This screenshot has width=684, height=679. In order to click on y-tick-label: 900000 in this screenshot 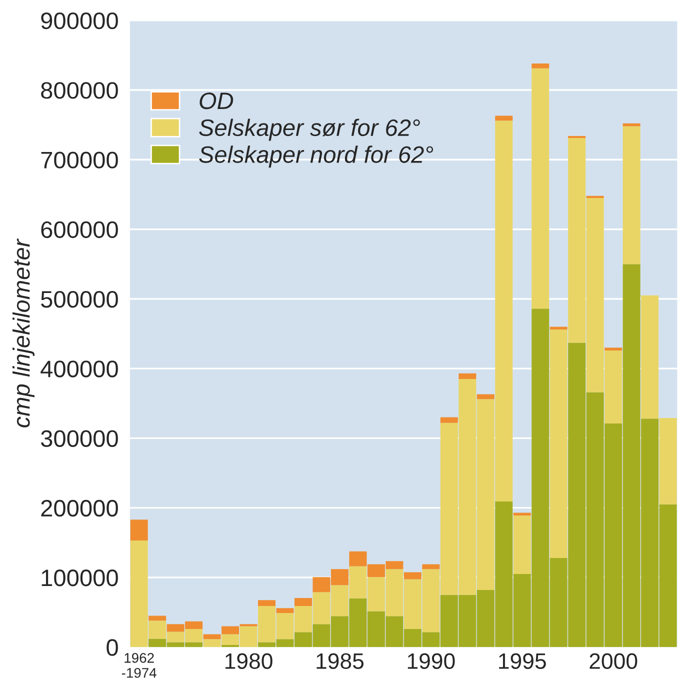, I will do `click(79, 21)`.